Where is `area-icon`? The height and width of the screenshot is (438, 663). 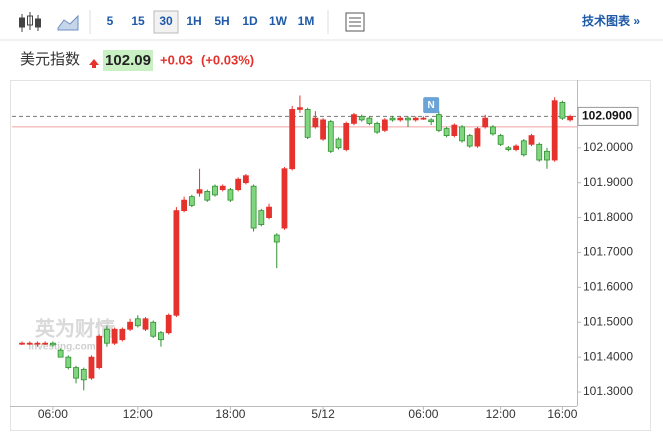 area-icon is located at coordinates (68, 22).